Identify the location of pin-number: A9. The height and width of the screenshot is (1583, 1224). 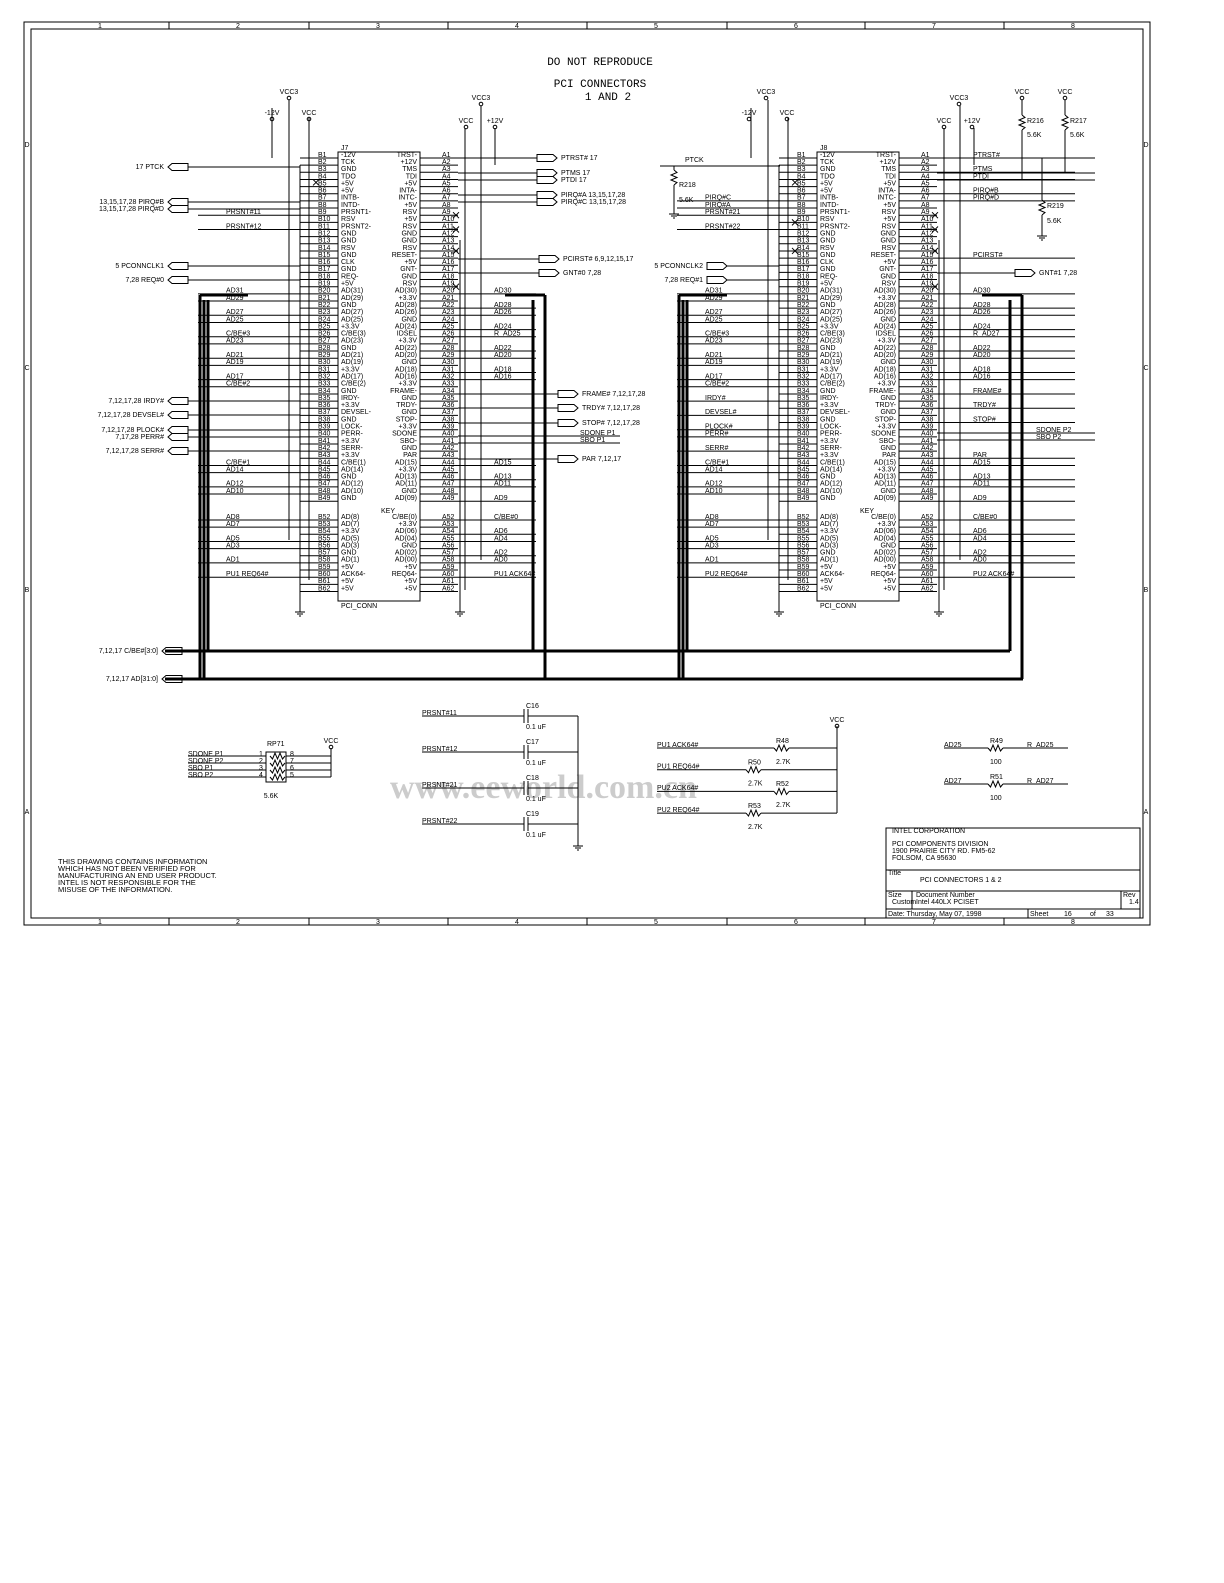
(925, 212).